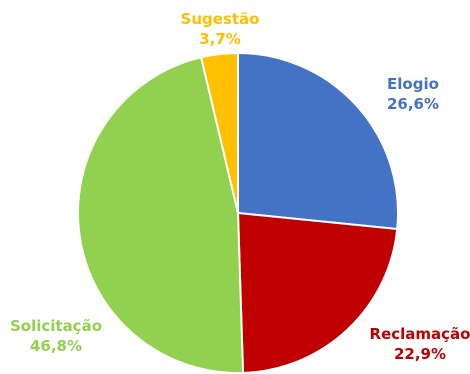  What do you see at coordinates (413, 84) in the screenshot?
I see `data-label-name-elogio: Elogio` at bounding box center [413, 84].